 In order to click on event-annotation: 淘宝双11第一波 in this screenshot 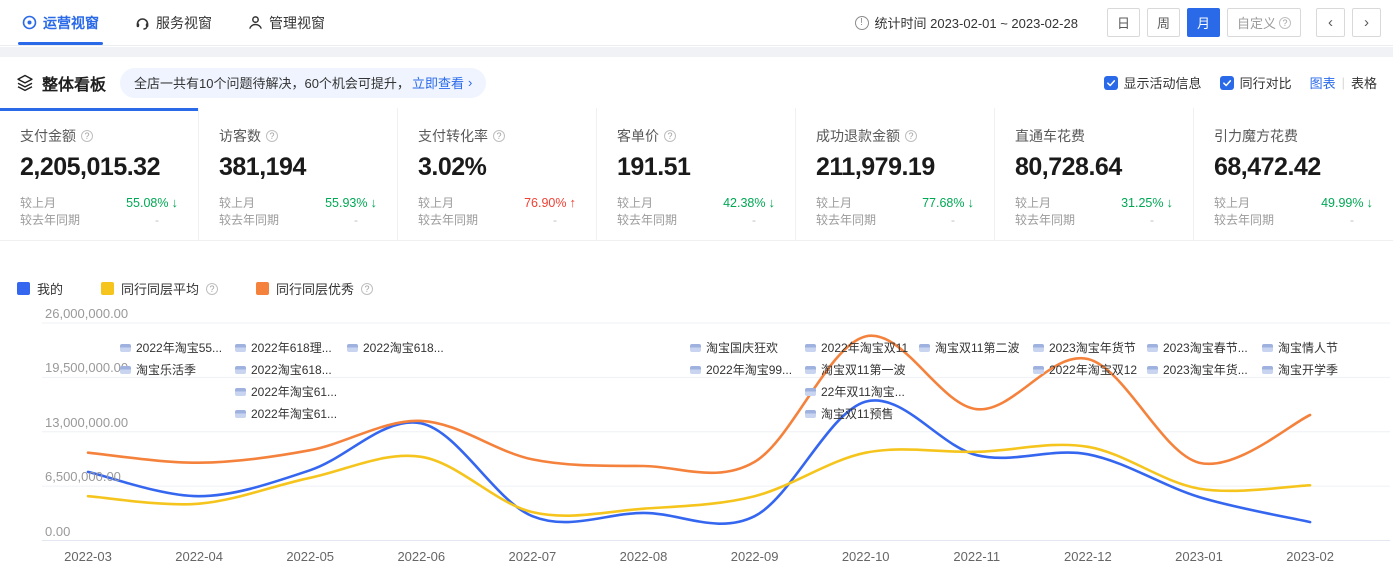, I will do `click(855, 369)`.